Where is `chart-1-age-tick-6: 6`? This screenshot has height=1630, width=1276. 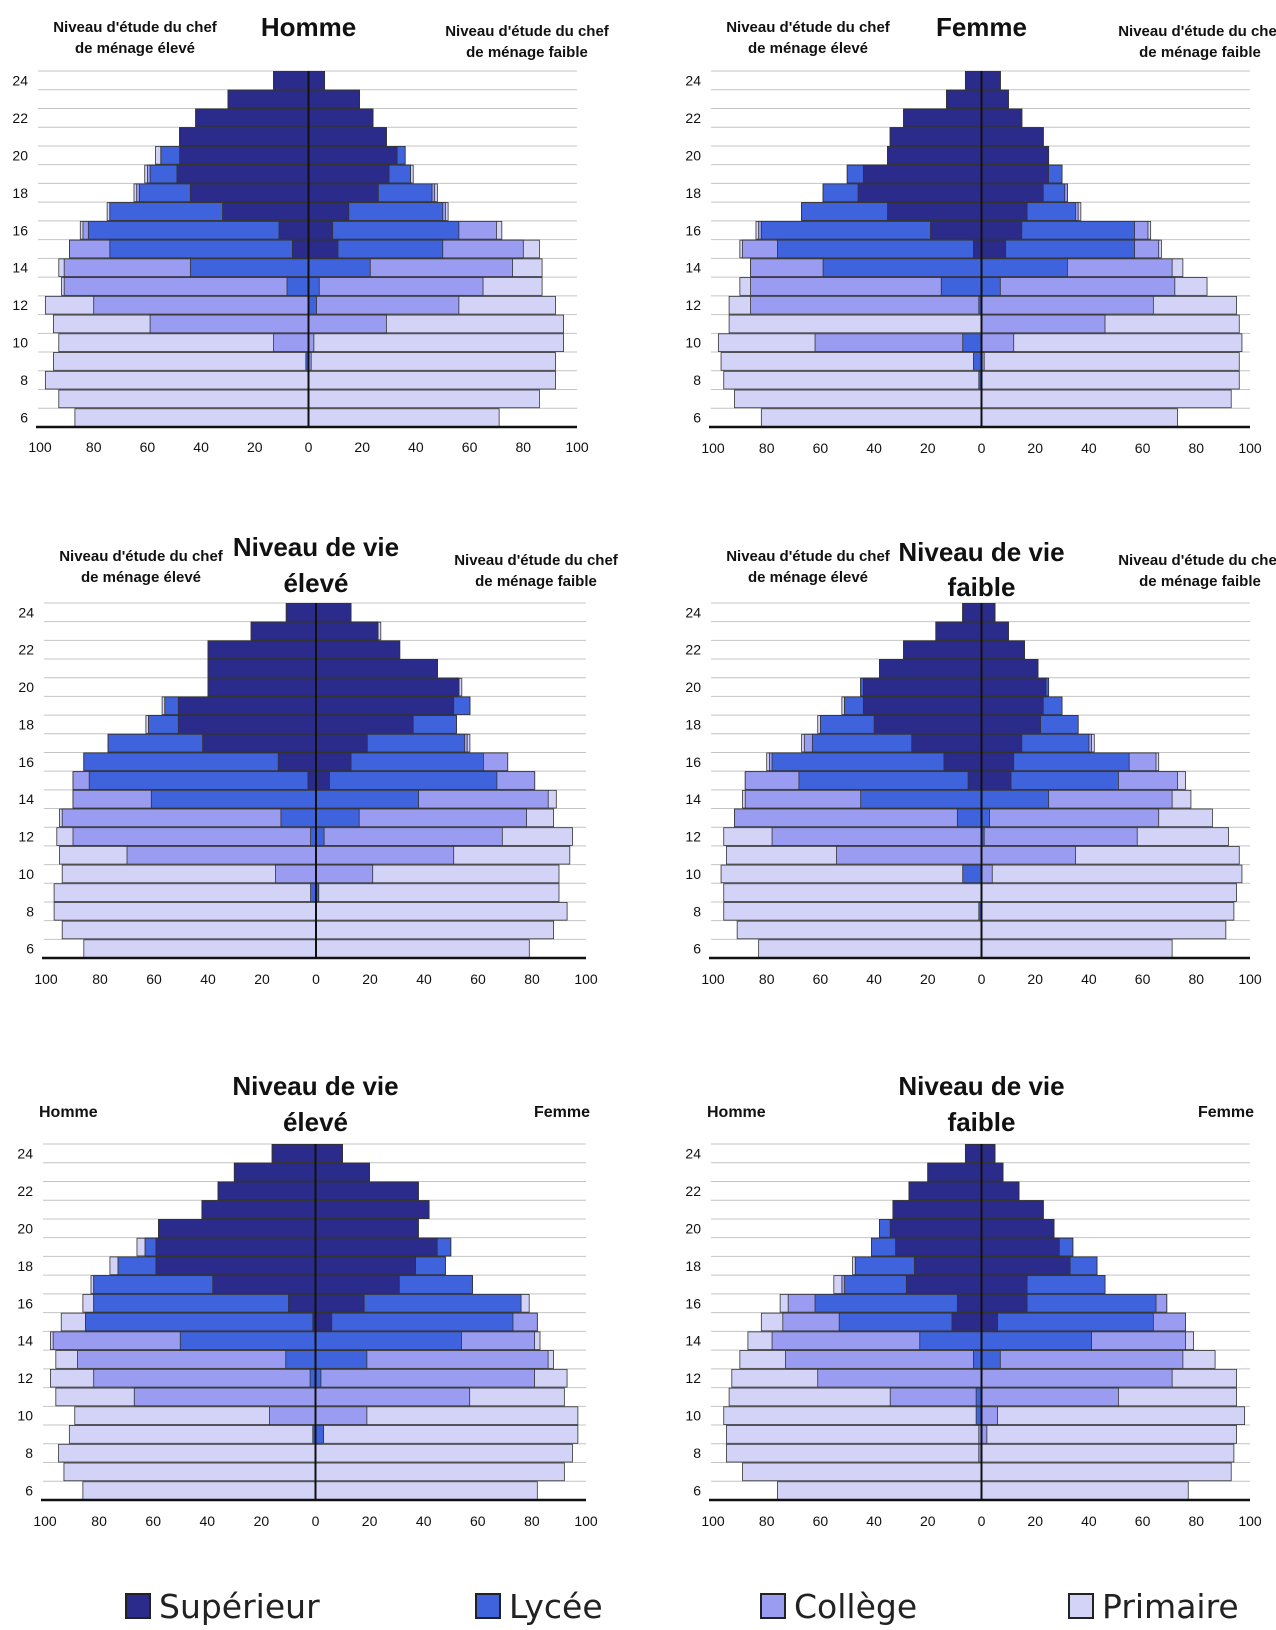
chart-1-age-tick-6: 6 is located at coordinates (24, 418).